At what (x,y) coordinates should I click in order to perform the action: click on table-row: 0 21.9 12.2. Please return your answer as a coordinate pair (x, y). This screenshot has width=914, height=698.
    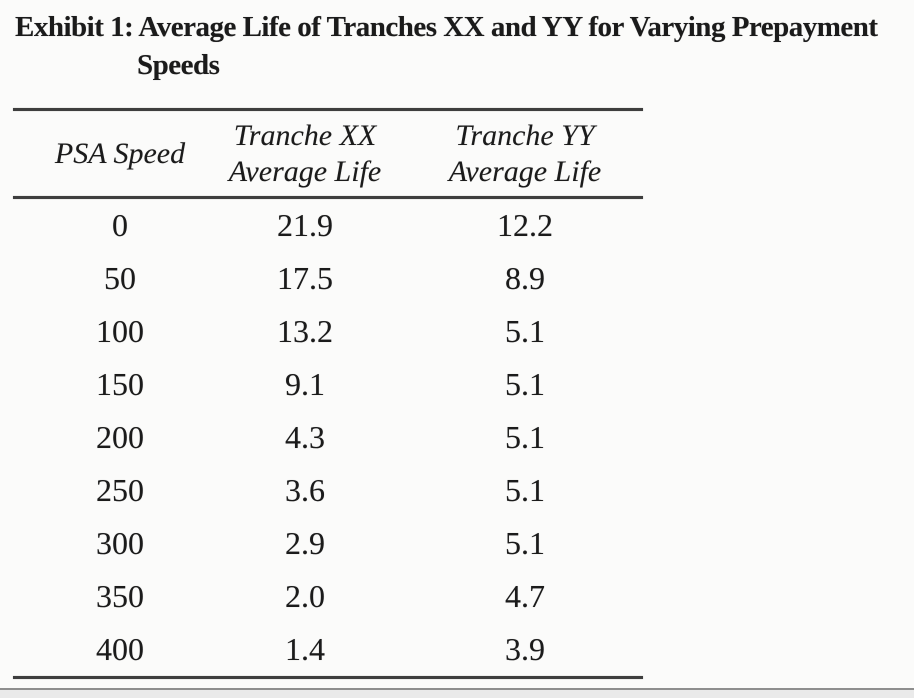
    Looking at the image, I should click on (328, 225).